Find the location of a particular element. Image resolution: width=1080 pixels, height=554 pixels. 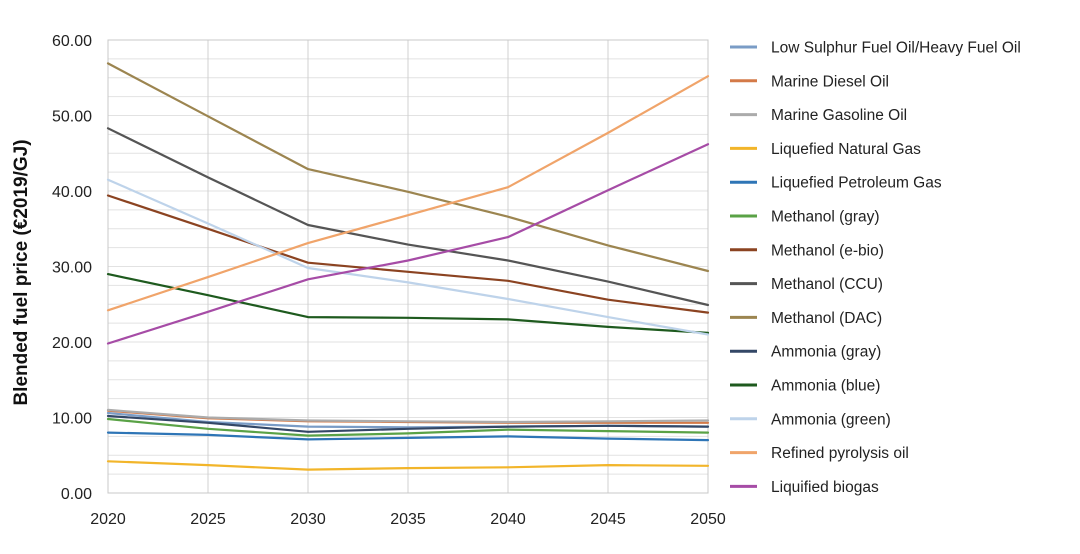

legend-label: Methanol (DAC) is located at coordinates (826, 318).